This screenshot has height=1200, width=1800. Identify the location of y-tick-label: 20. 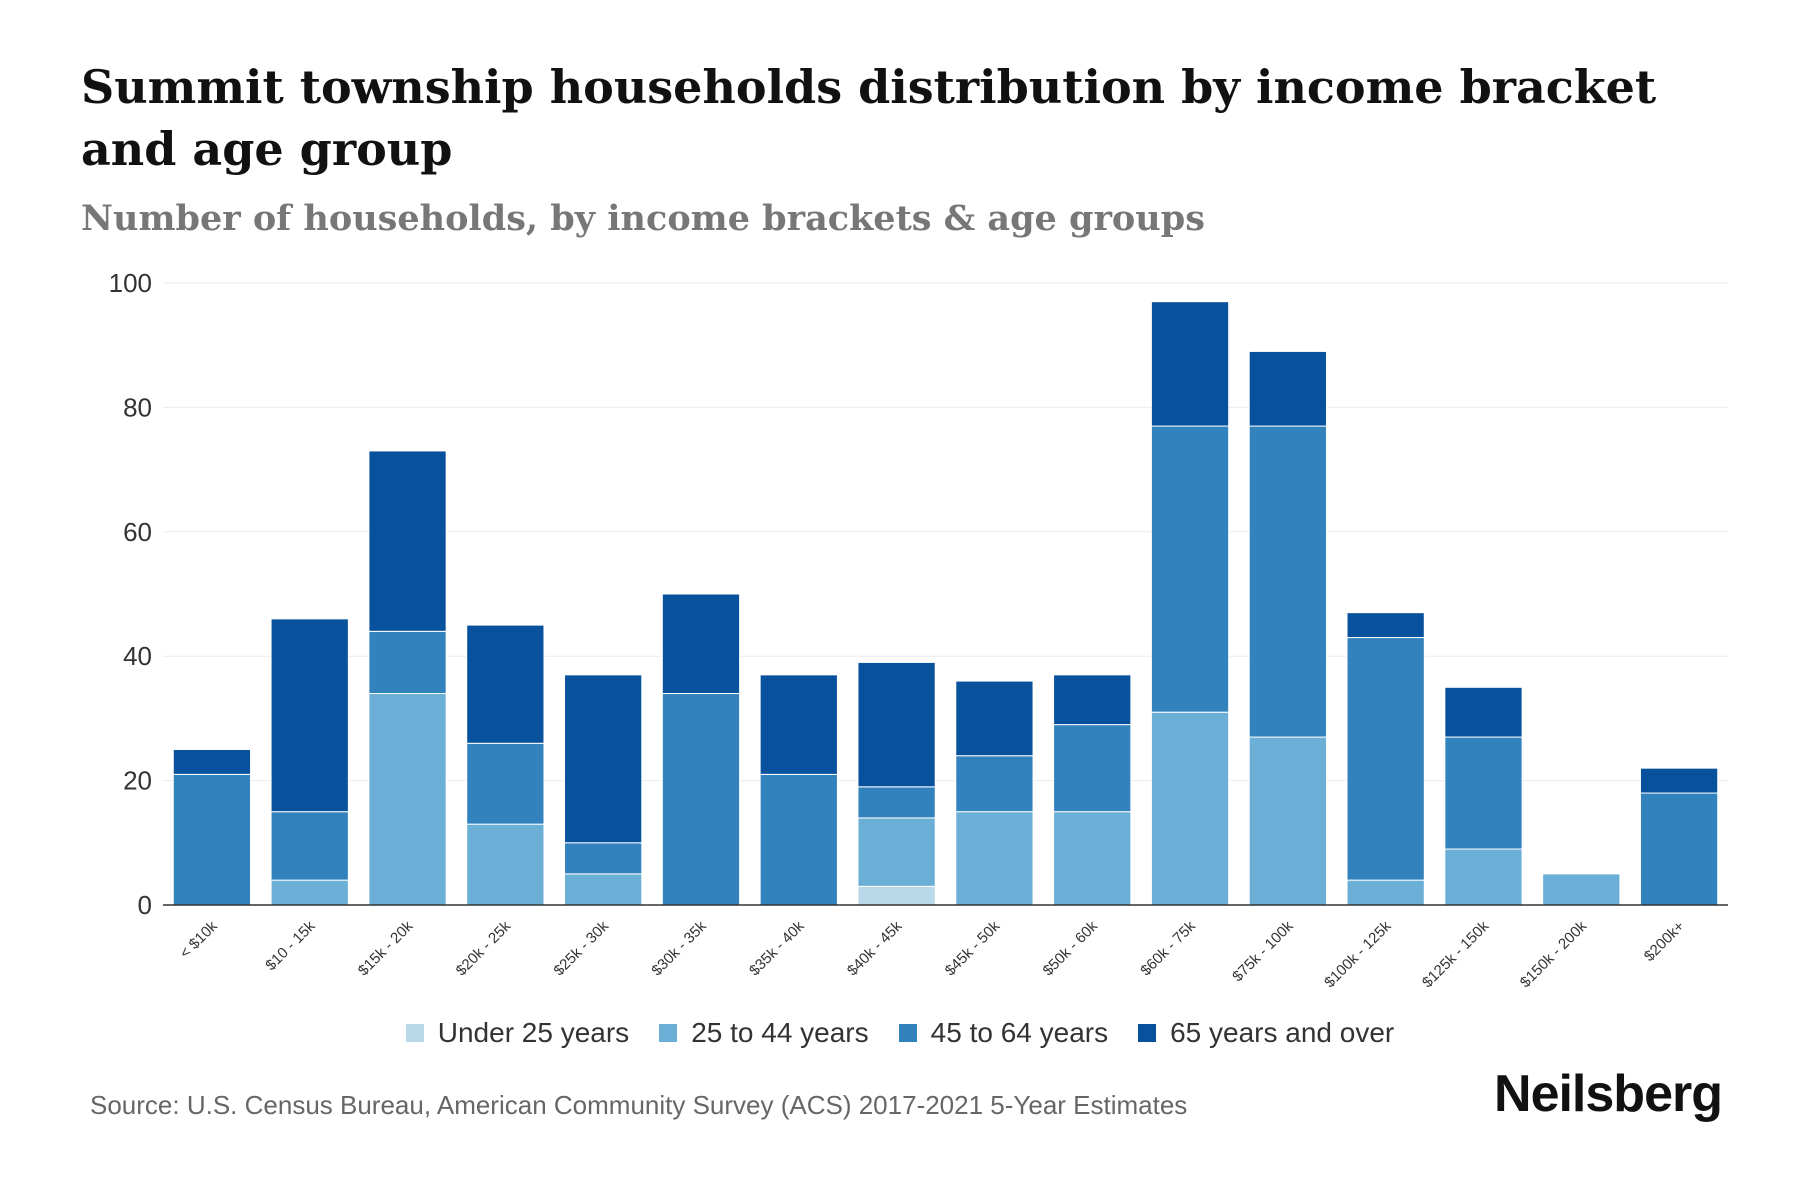
(137, 781).